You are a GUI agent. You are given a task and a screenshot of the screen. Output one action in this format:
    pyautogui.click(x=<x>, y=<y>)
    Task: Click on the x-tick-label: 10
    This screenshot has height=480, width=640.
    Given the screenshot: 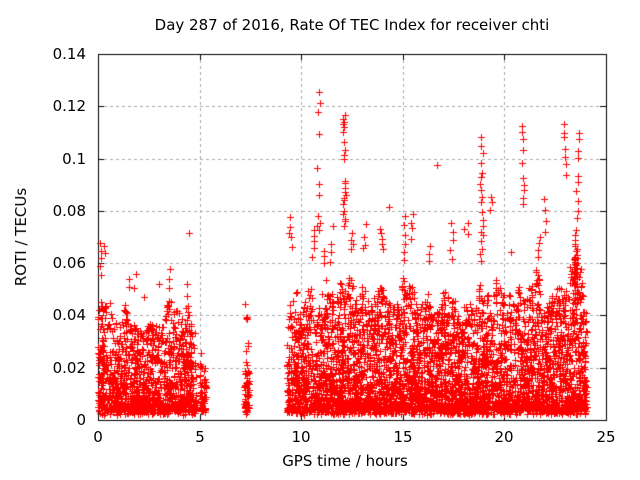 What is the action you would take?
    pyautogui.click(x=301, y=437)
    